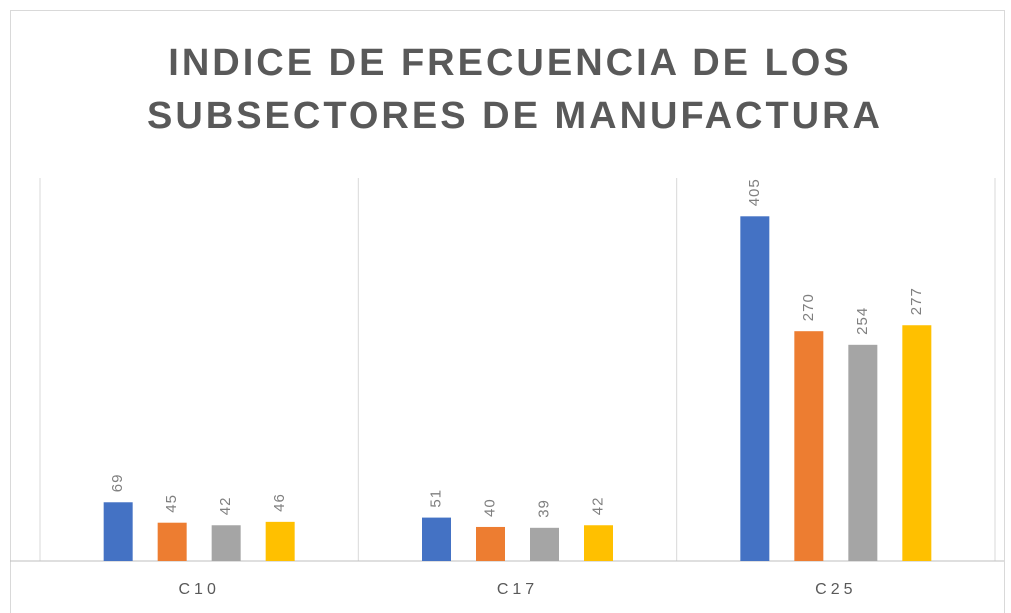 This screenshot has width=1011, height=613. What do you see at coordinates (171, 503) in the screenshot?
I see `value-label: 45` at bounding box center [171, 503].